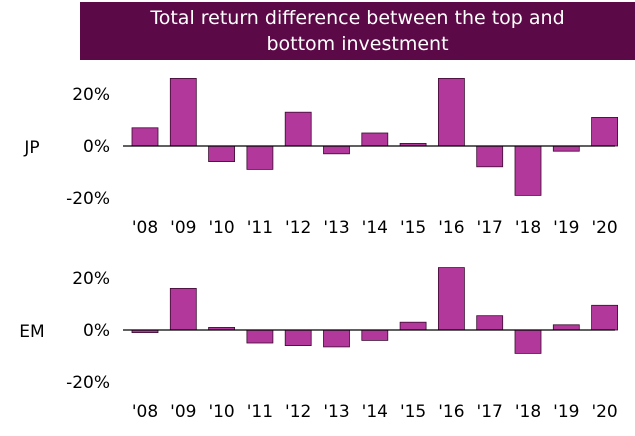 This screenshot has height=436, width=635. I want to click on row-label: JP, so click(31, 148).